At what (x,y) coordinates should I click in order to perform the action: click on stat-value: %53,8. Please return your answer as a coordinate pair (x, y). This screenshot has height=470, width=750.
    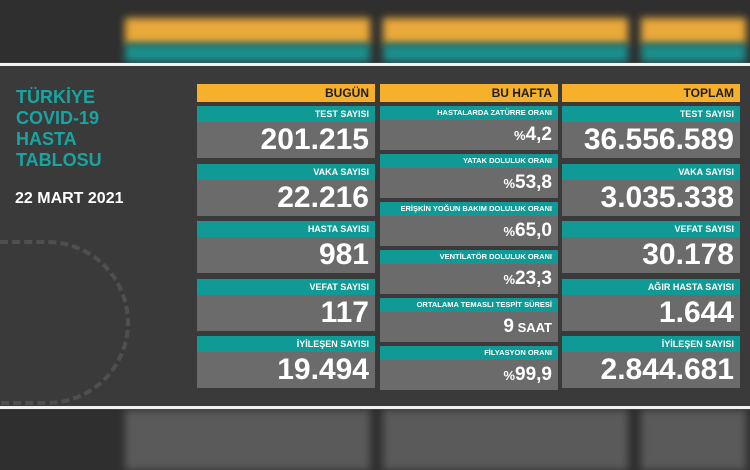
    Looking at the image, I should click on (469, 183).